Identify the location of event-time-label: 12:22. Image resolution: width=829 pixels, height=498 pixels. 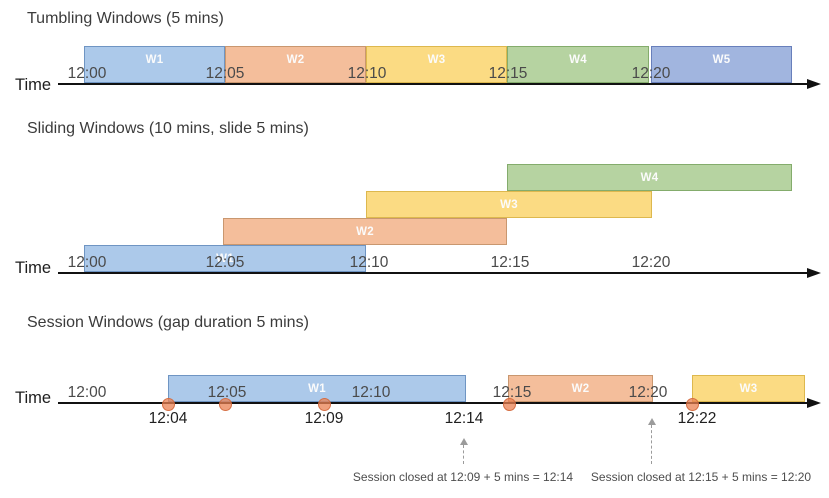
(697, 418).